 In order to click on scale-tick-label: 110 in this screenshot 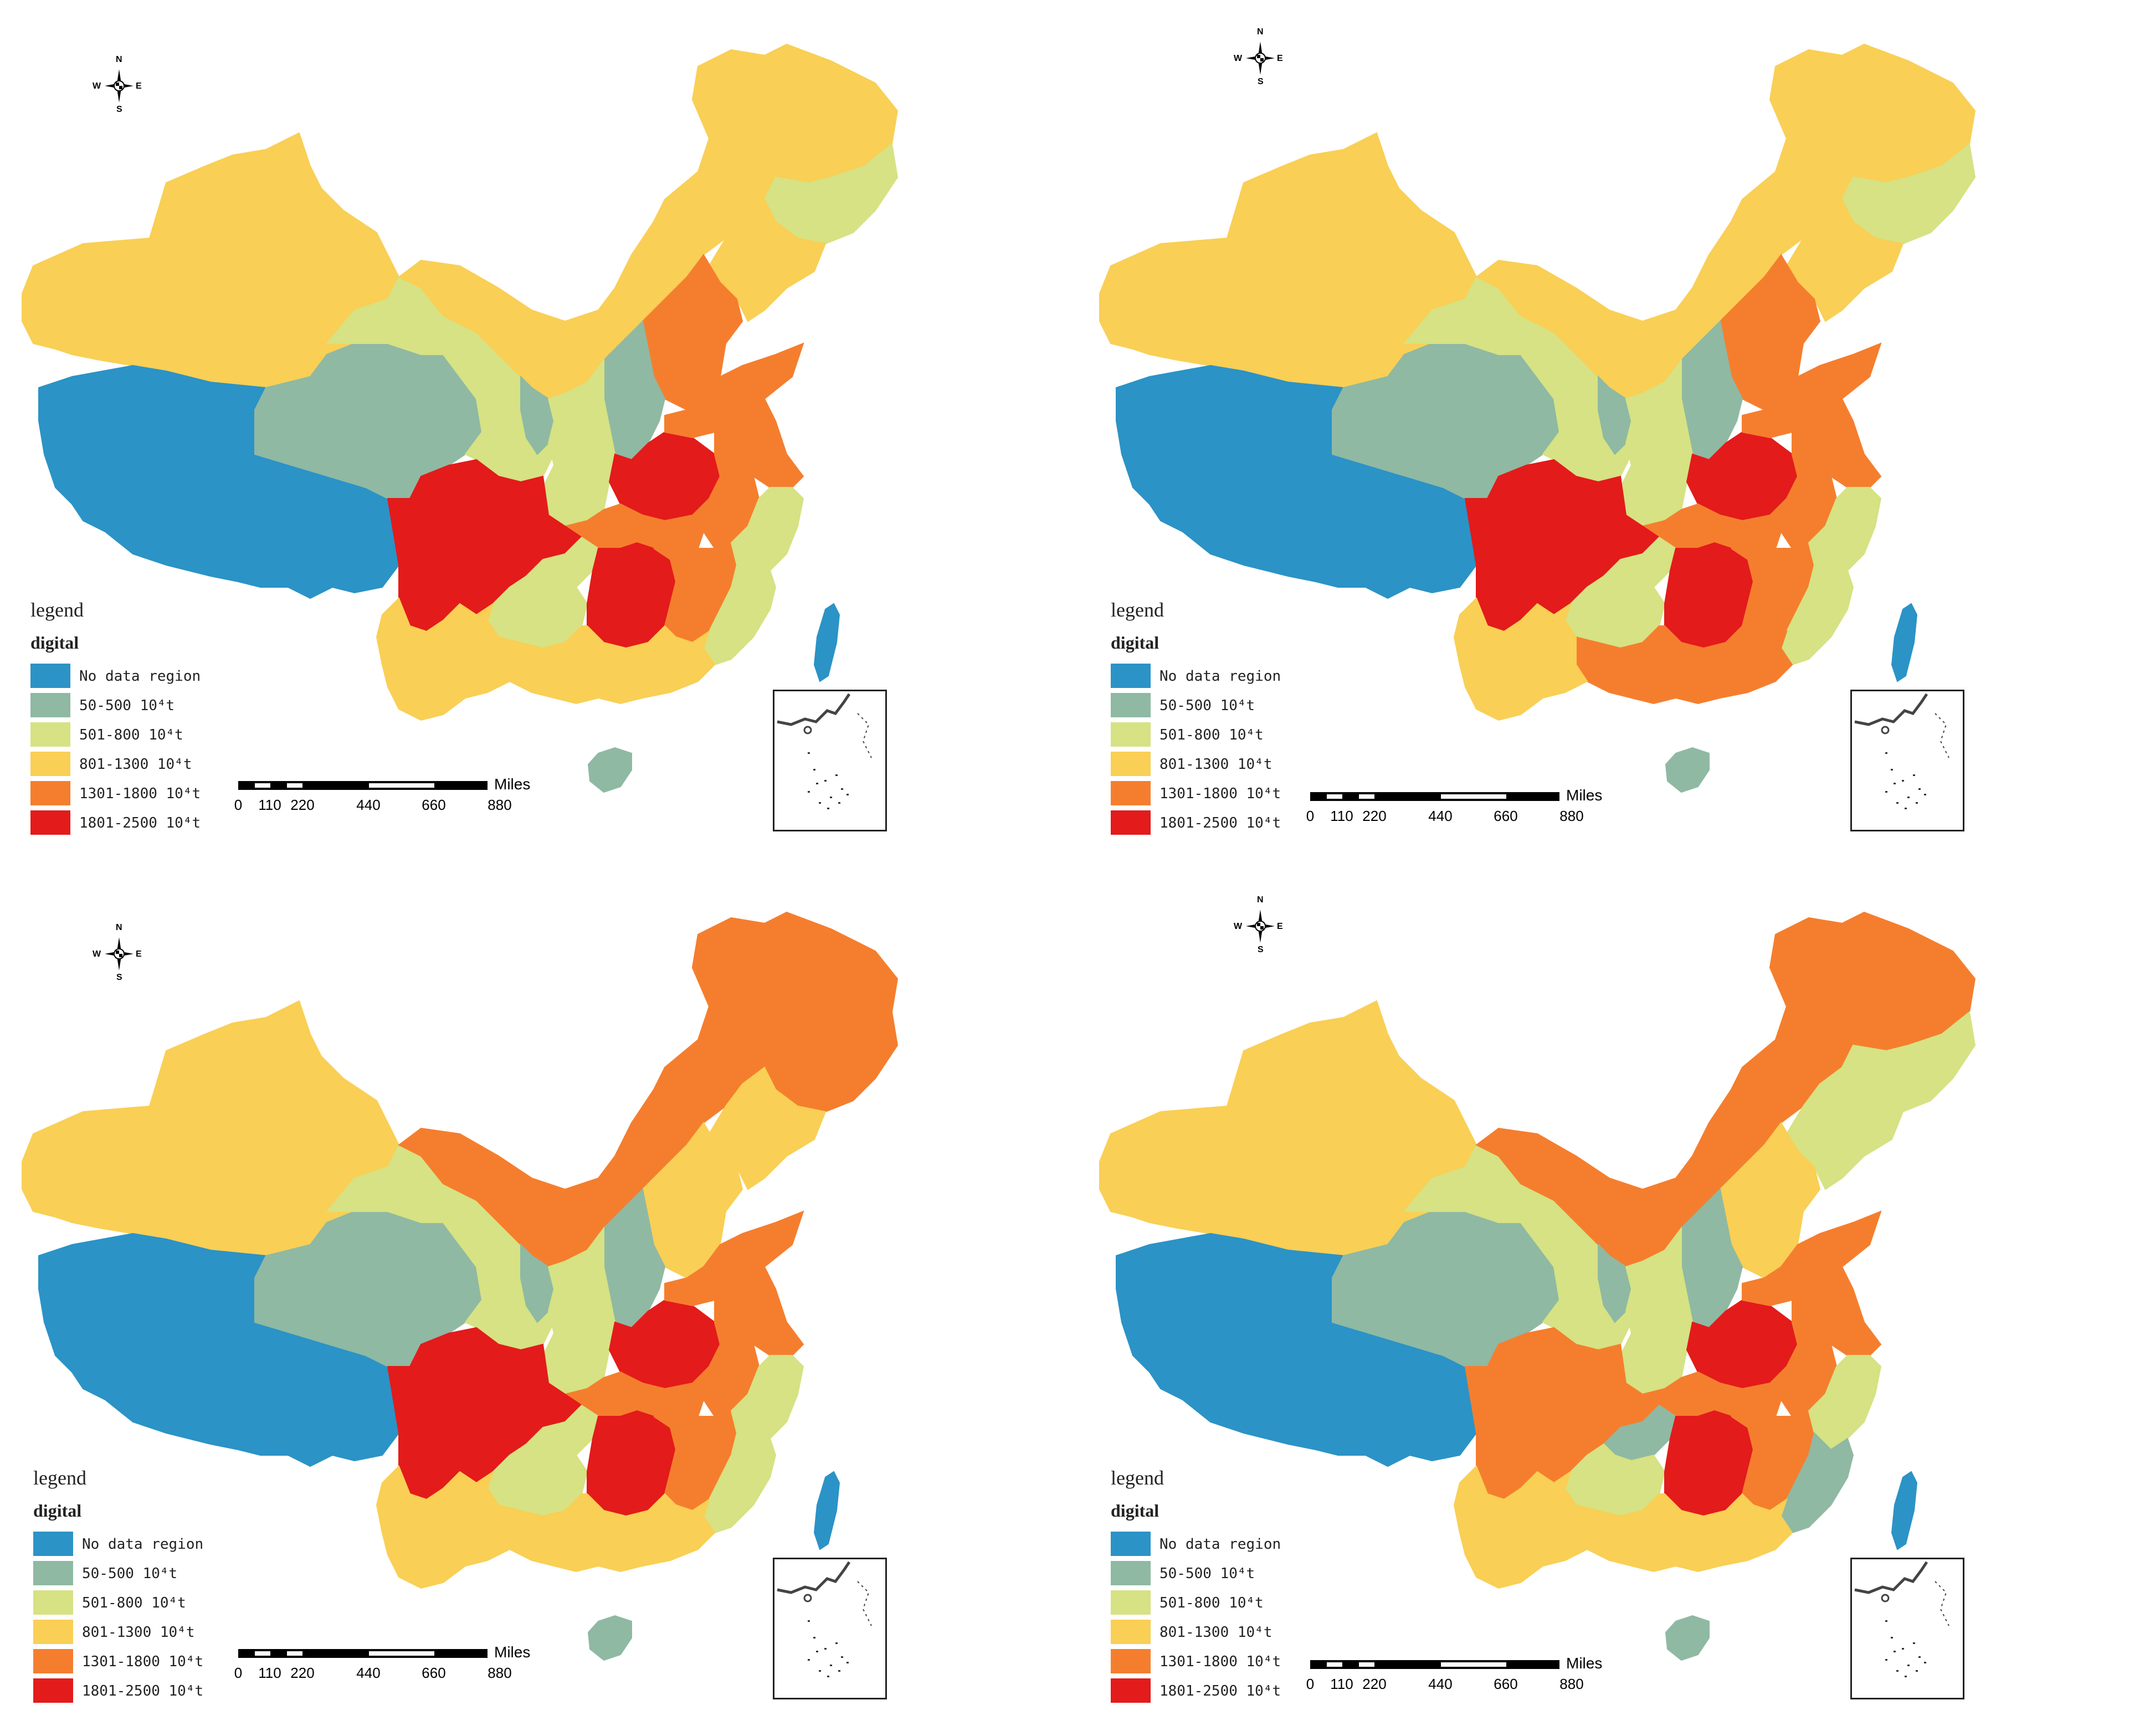, I will do `click(269, 805)`.